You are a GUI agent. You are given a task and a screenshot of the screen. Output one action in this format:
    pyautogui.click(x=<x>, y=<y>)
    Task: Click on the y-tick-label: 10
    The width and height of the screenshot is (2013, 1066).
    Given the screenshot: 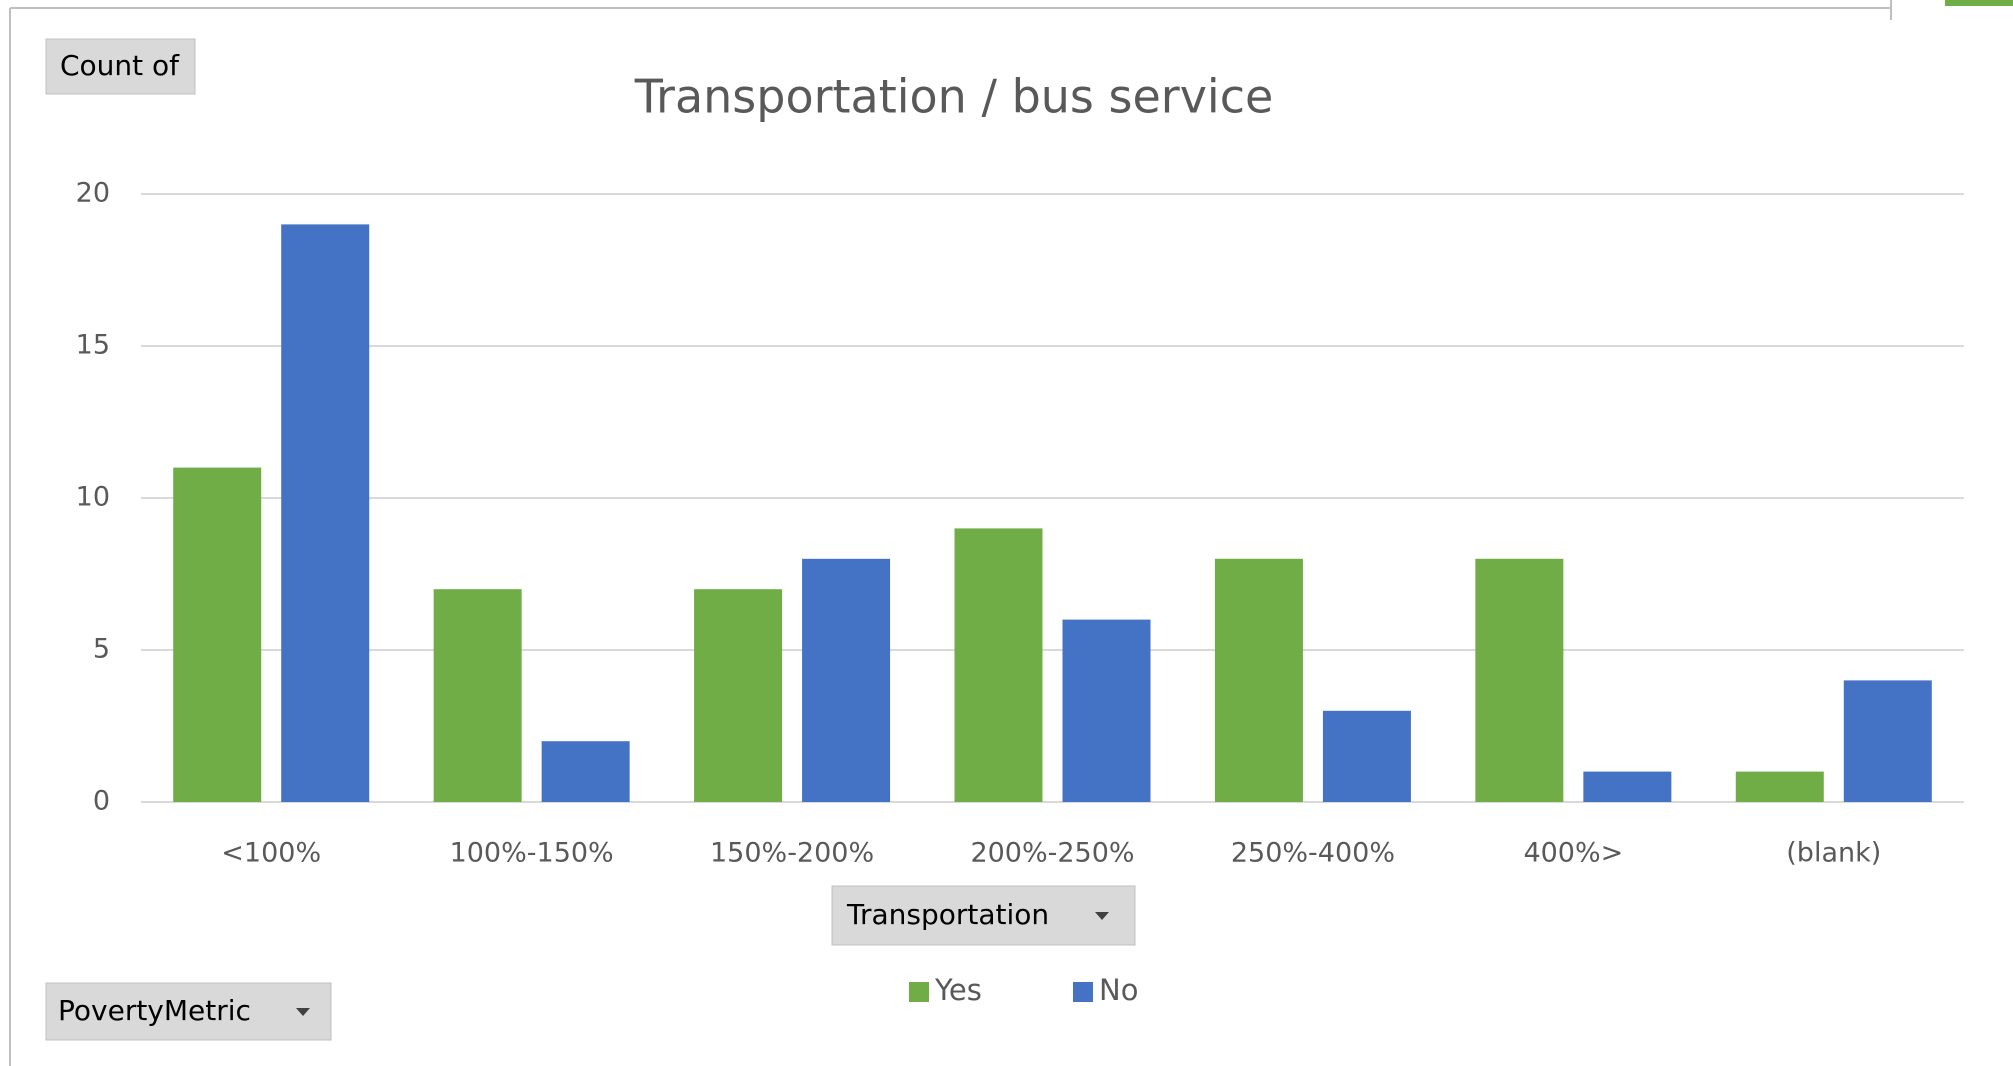 What is the action you would take?
    pyautogui.click(x=93, y=497)
    